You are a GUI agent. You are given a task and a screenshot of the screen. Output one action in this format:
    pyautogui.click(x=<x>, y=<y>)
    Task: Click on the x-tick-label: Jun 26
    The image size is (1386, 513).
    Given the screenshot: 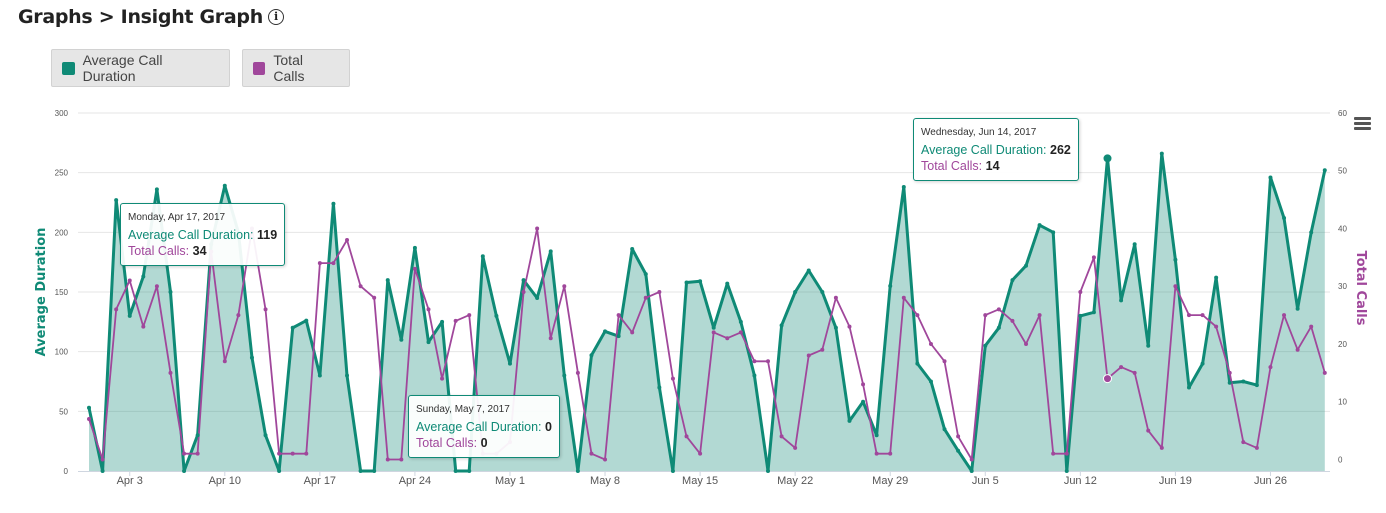 What is the action you would take?
    pyautogui.click(x=1270, y=481)
    